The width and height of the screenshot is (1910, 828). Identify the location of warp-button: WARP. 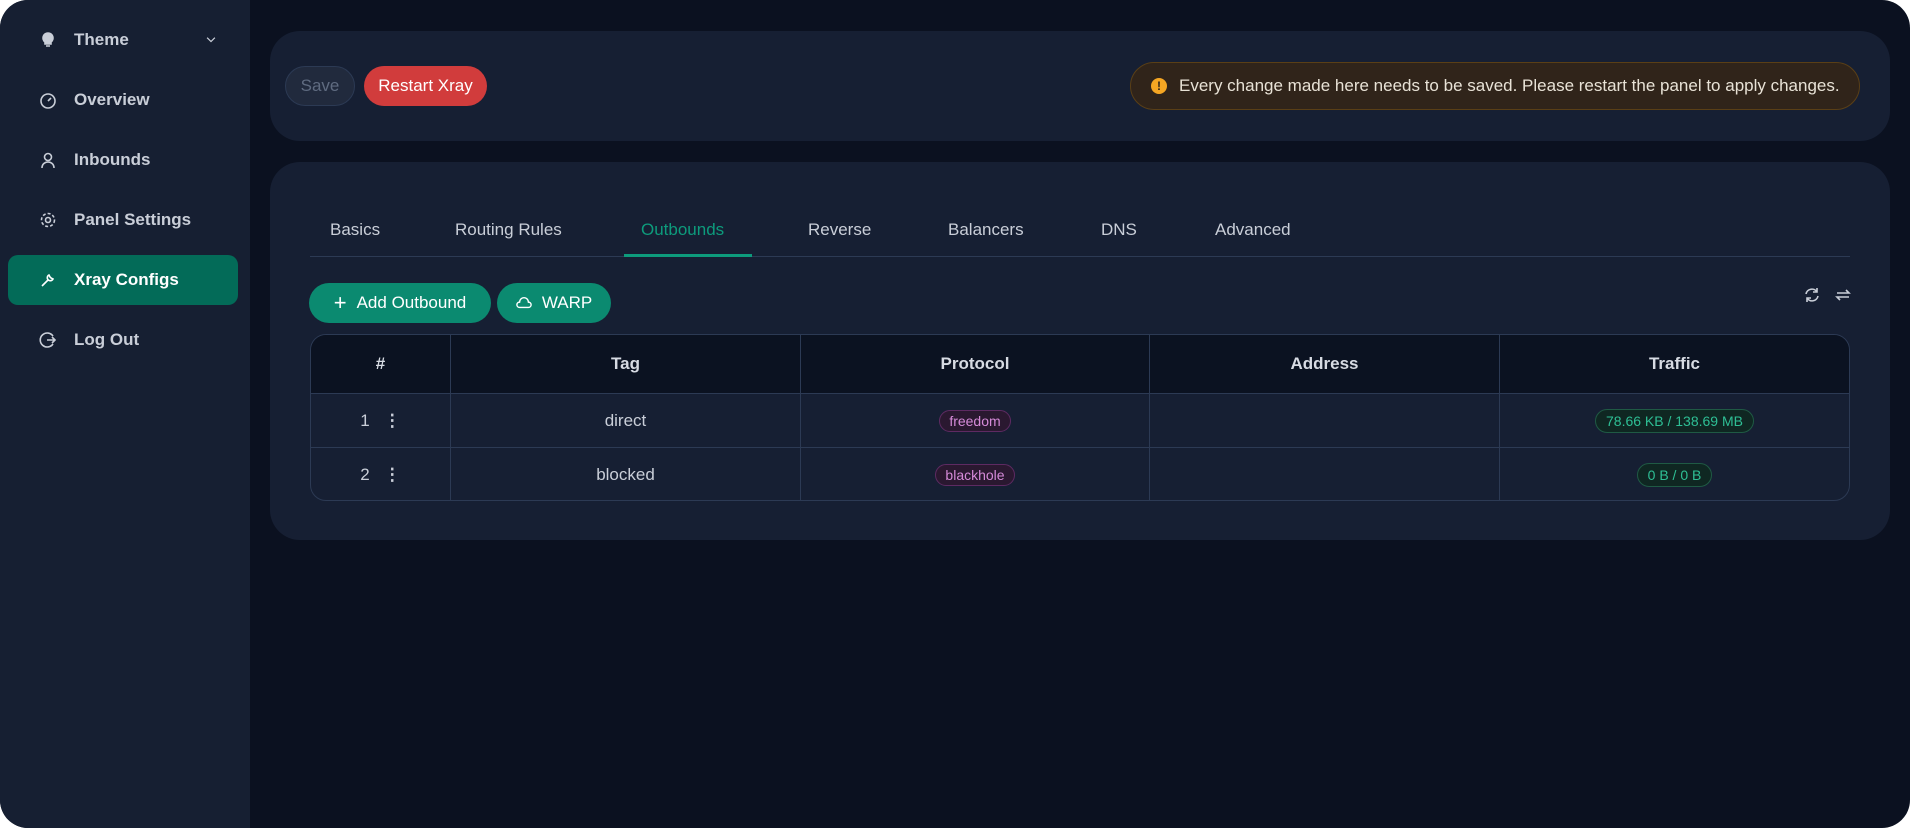
(554, 303).